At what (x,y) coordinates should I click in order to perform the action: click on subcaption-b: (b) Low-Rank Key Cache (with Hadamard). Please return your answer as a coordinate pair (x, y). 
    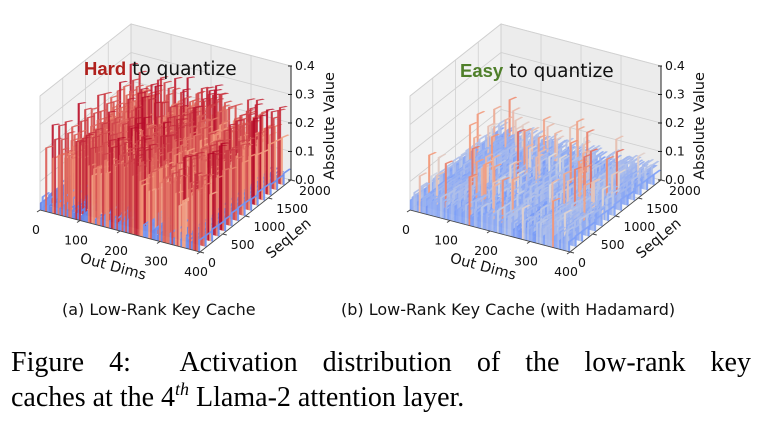
    Looking at the image, I should click on (508, 309).